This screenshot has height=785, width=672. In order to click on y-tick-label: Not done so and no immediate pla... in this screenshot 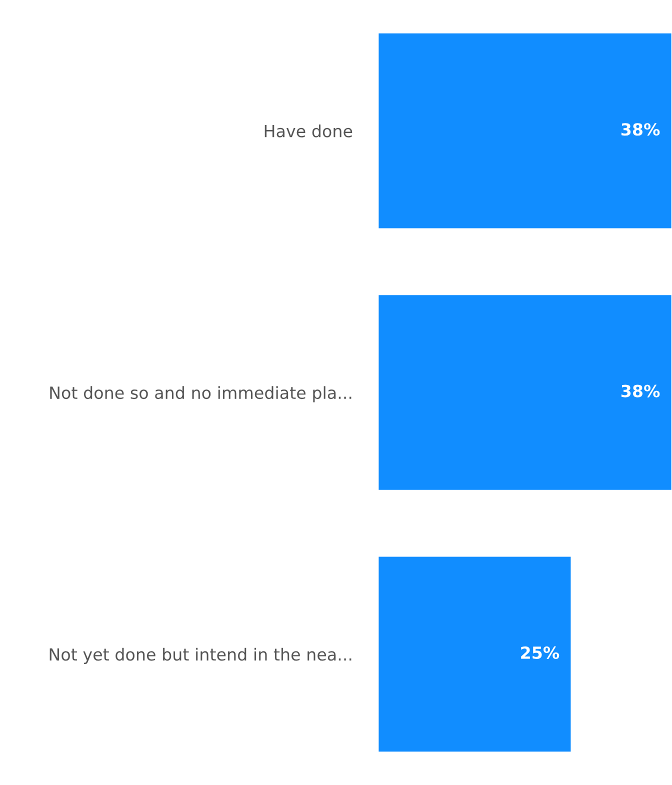, I will do `click(201, 394)`.